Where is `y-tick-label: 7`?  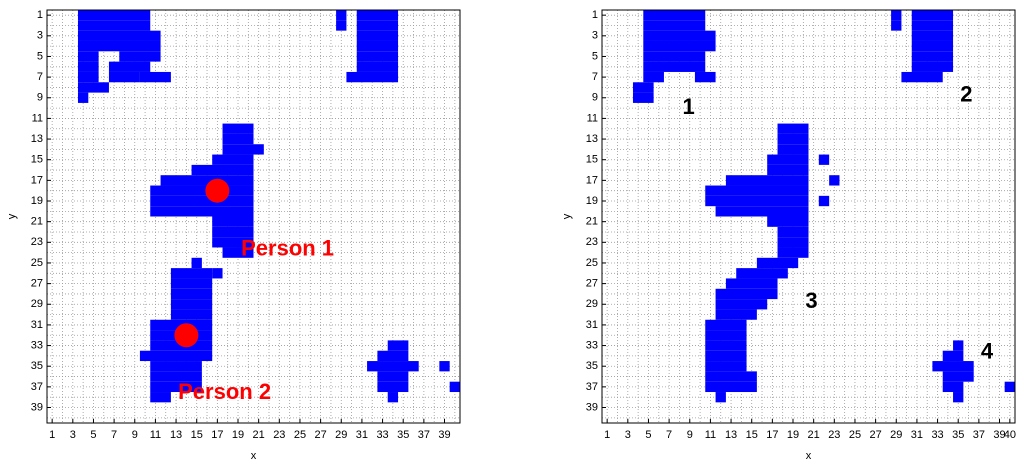
y-tick-label: 7 is located at coordinates (40, 77).